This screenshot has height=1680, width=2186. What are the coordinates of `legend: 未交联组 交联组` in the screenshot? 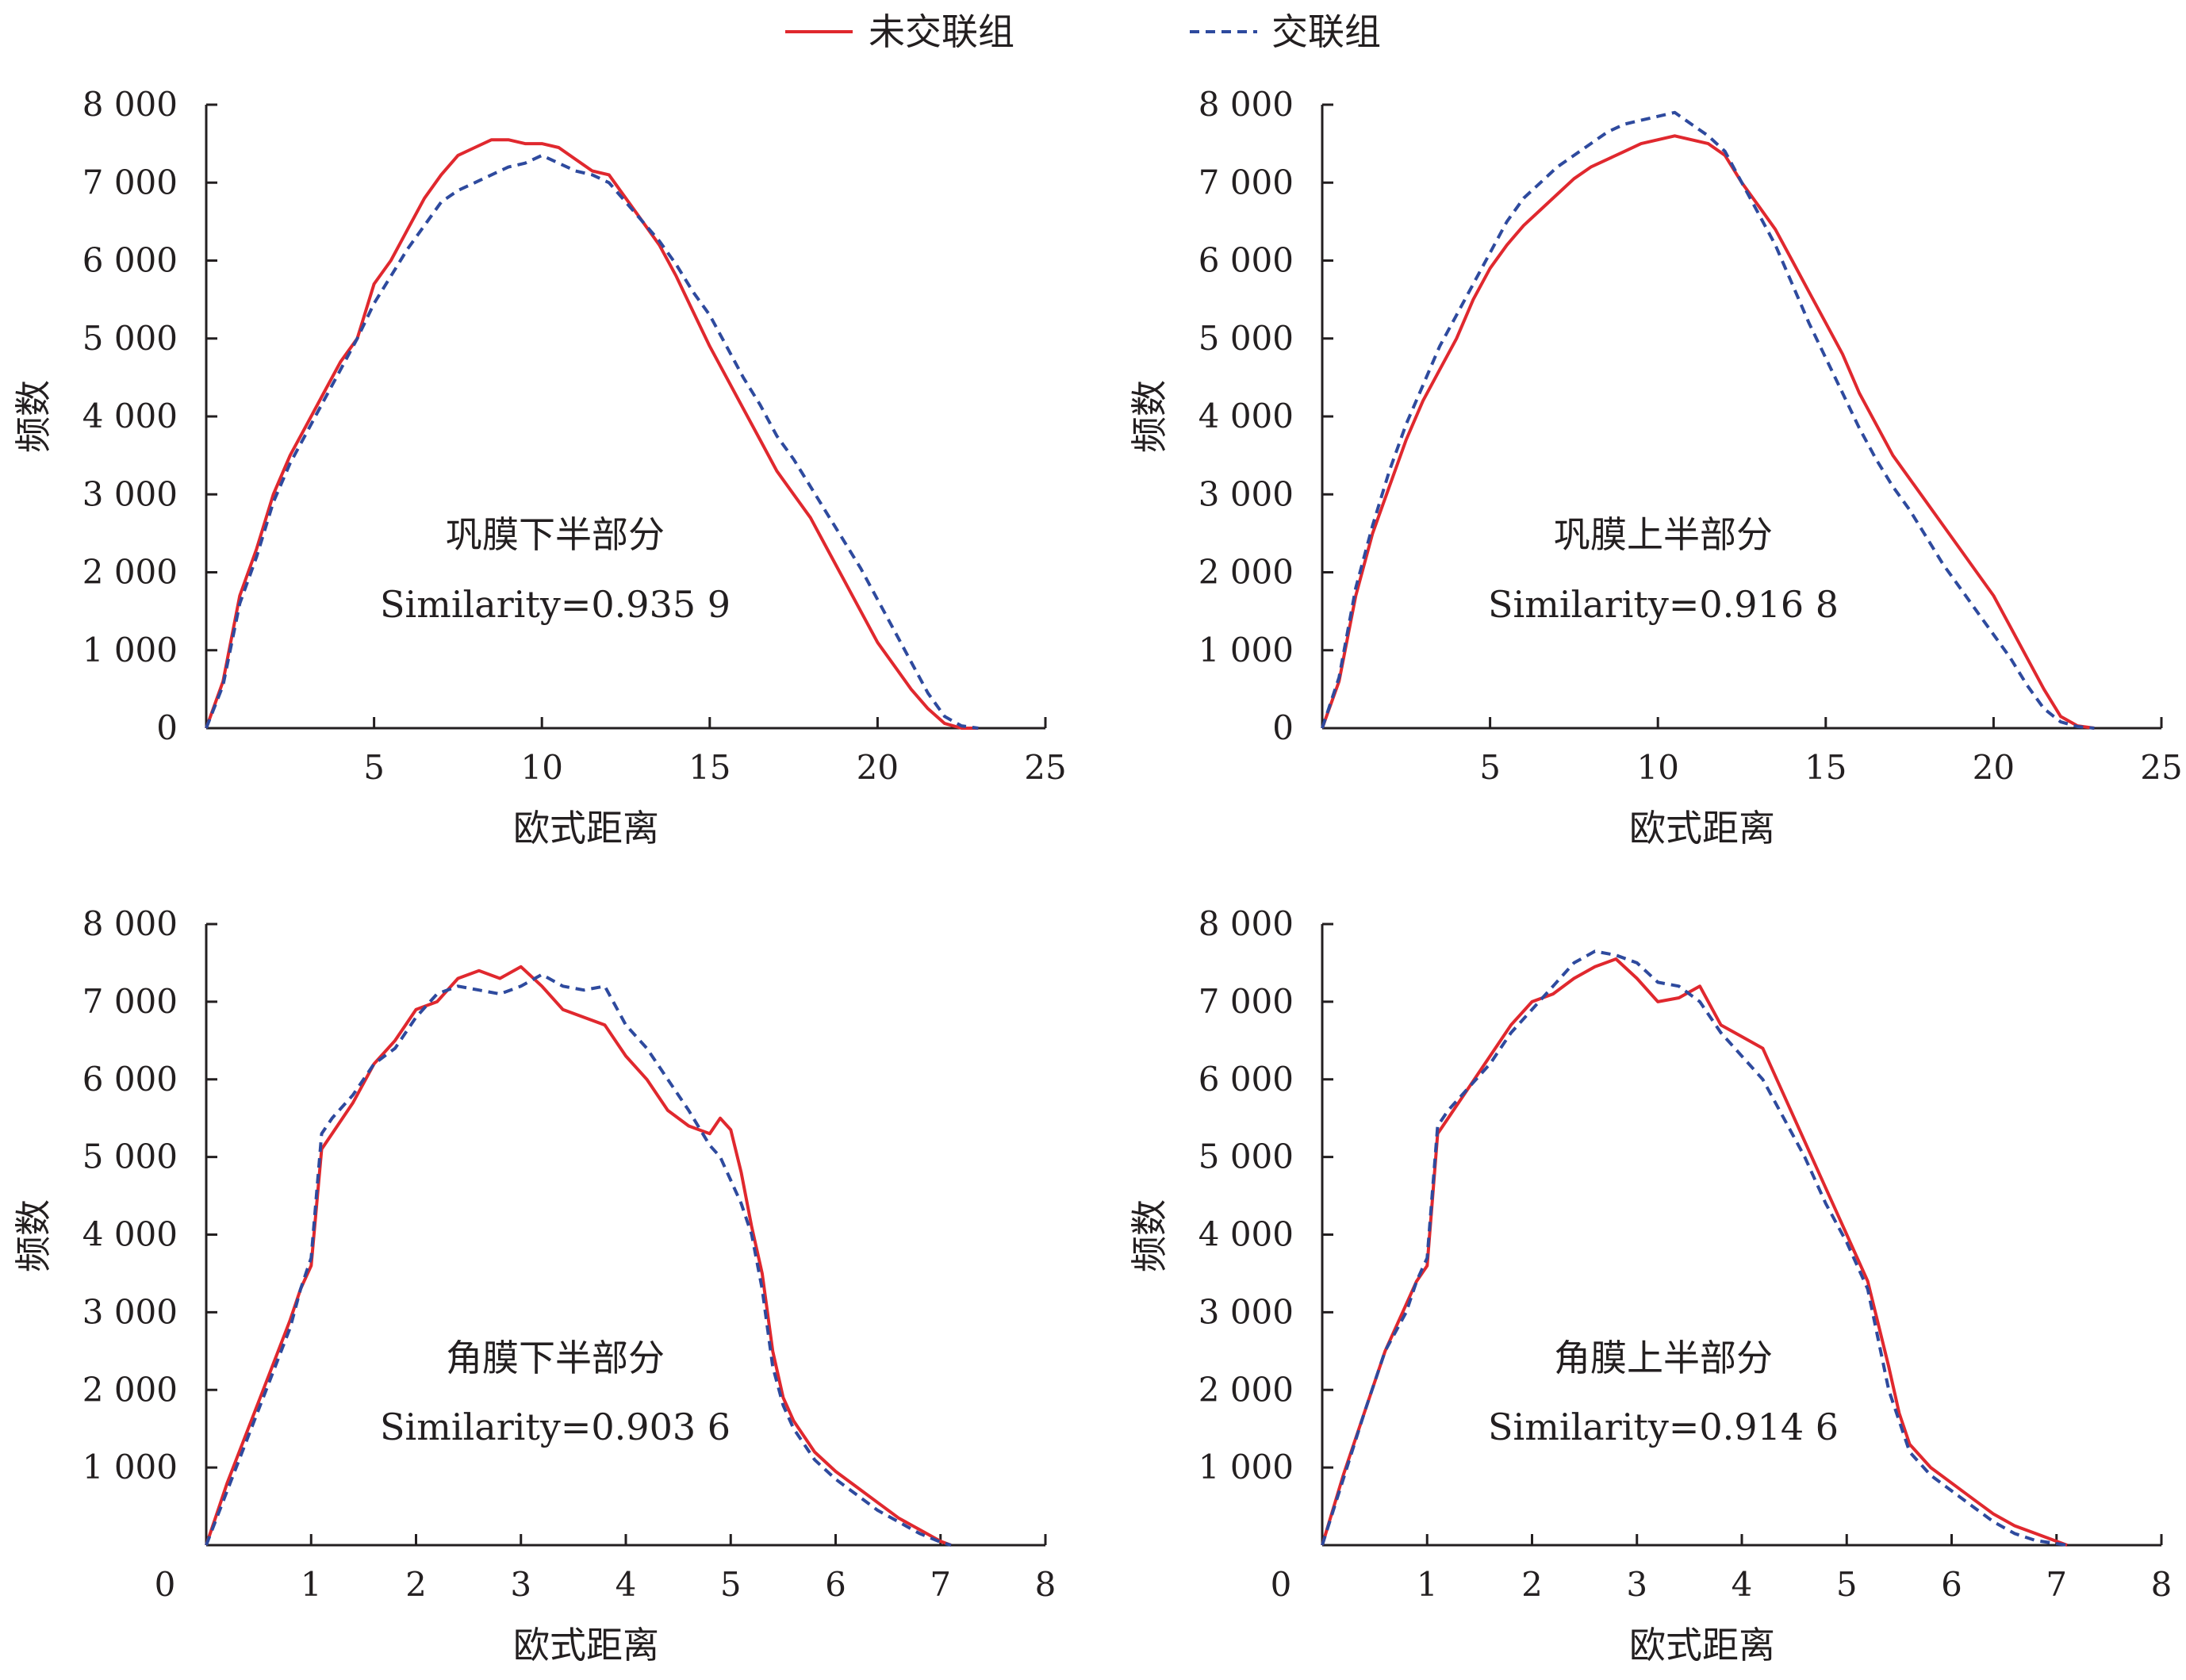 It's located at (1083, 31).